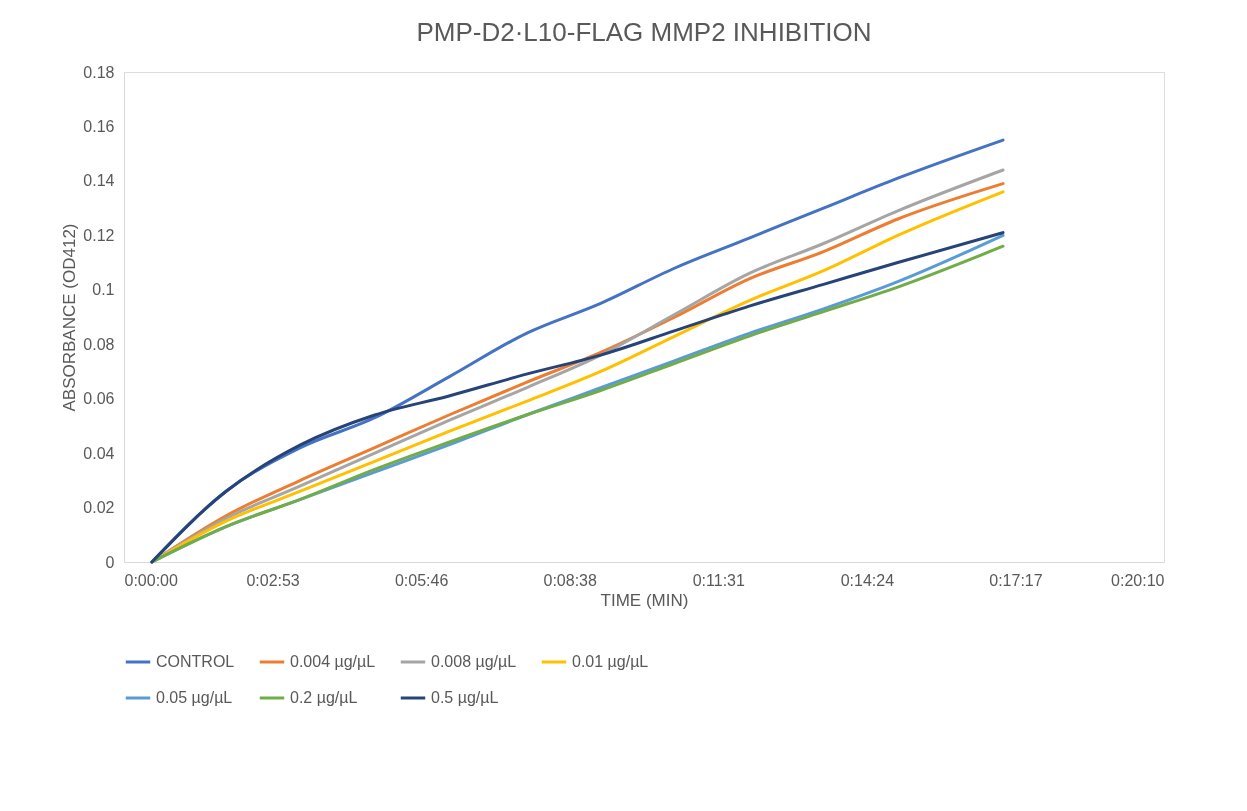 Image resolution: width=1247 pixels, height=811 pixels. Describe the element at coordinates (474, 661) in the screenshot. I see `legend-label: 0.008 µg/µL` at that location.